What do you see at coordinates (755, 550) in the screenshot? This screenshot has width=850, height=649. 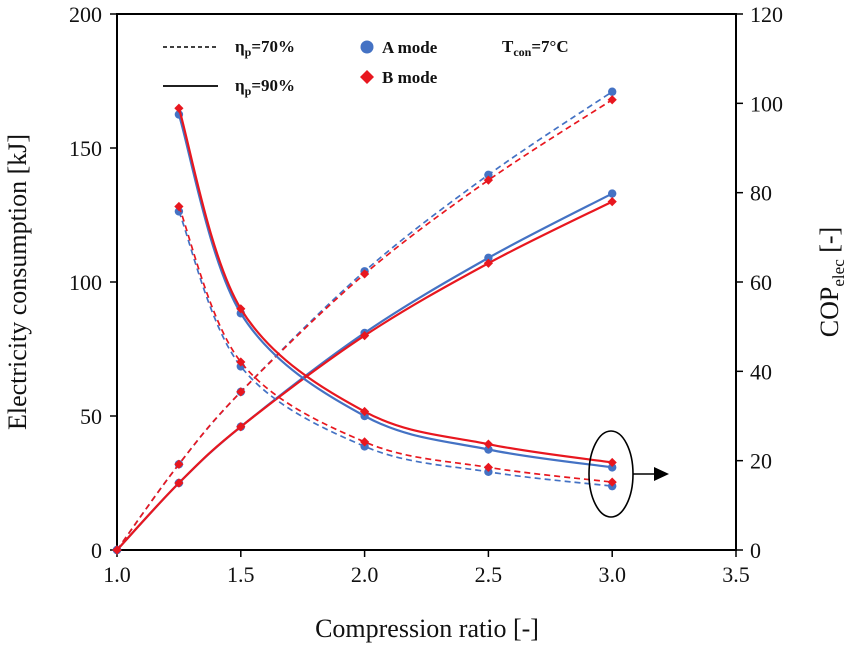 I see `y-right-tick-label: 0` at bounding box center [755, 550].